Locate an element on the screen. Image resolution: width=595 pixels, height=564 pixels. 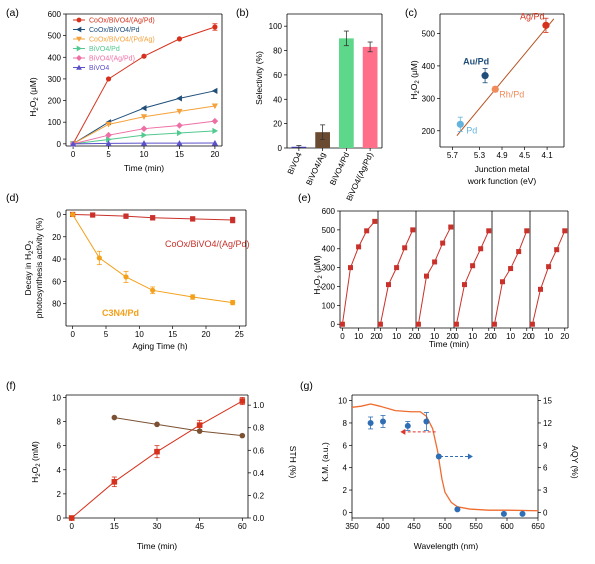
panel-a-ytick-label: 100 is located at coordinates (55, 122).